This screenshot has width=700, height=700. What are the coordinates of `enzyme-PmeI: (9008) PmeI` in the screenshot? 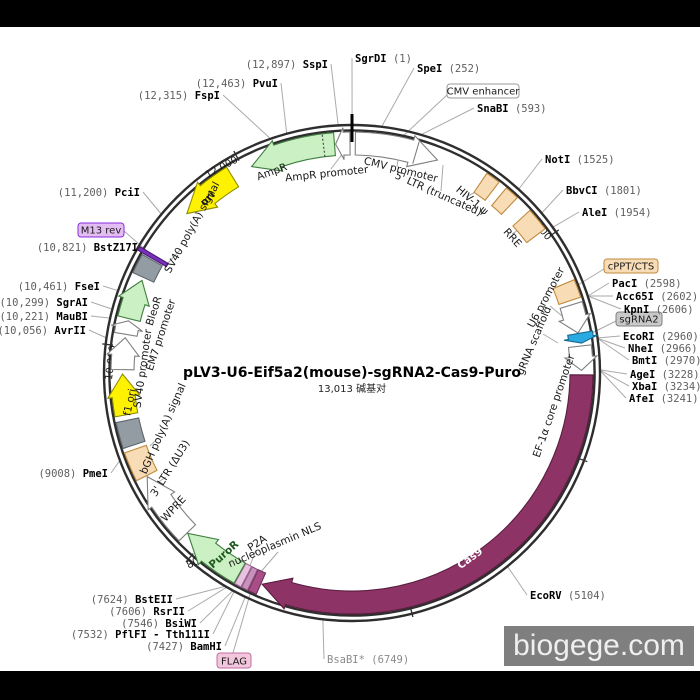 It's located at (73, 474).